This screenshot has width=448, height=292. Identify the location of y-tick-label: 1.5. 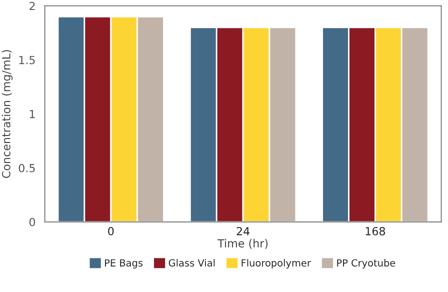
(27, 60).